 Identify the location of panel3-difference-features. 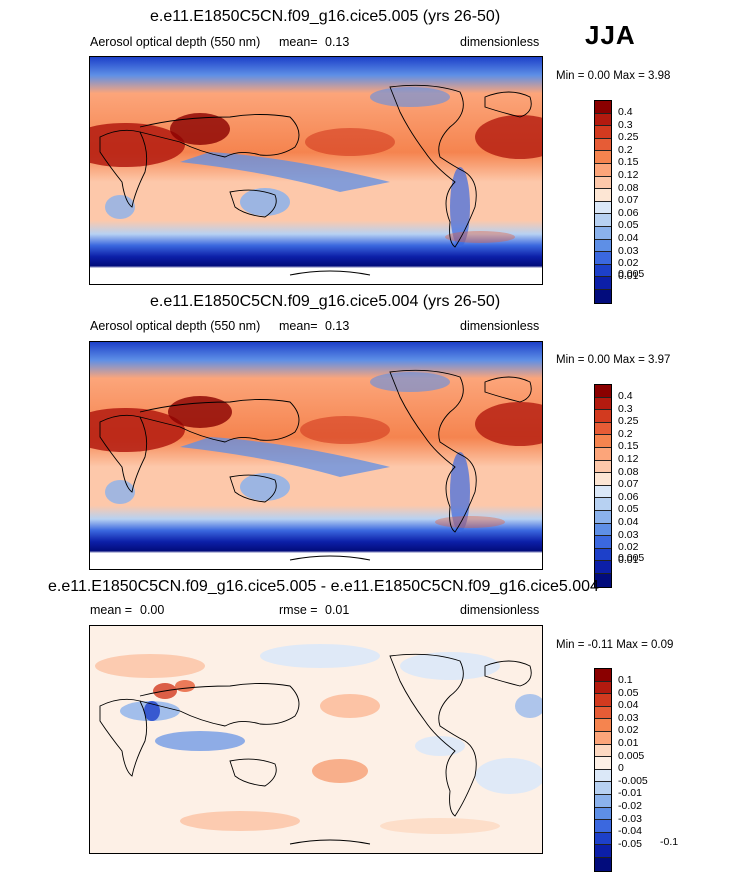
(318, 739).